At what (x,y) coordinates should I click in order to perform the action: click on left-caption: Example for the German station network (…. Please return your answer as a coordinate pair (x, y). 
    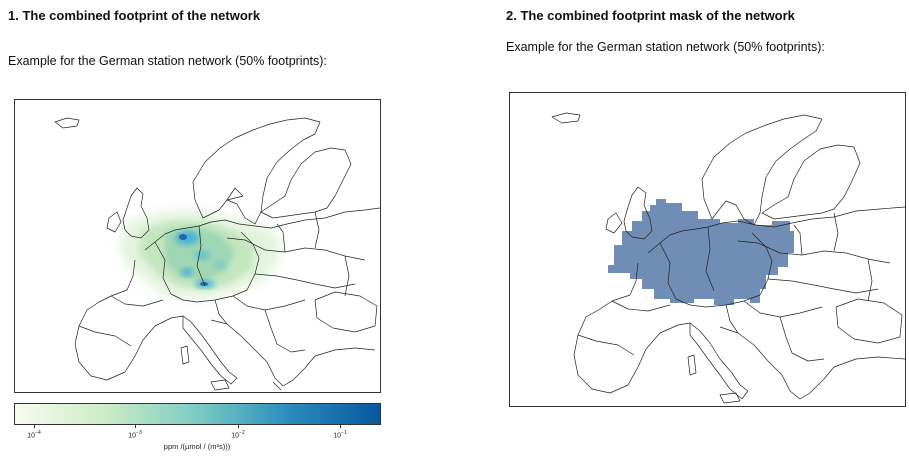
    Looking at the image, I should click on (167, 61).